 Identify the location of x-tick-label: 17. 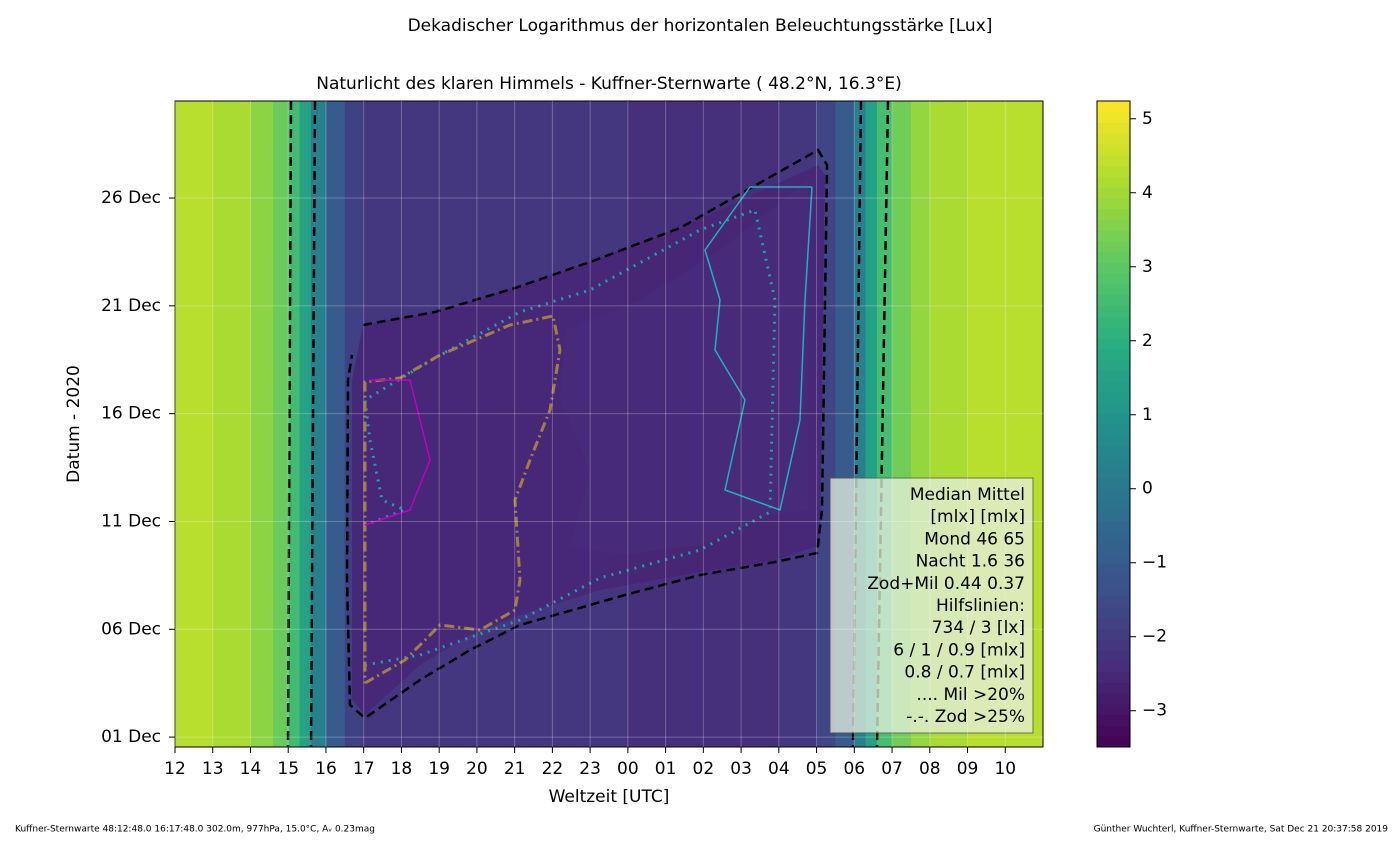
(364, 769).